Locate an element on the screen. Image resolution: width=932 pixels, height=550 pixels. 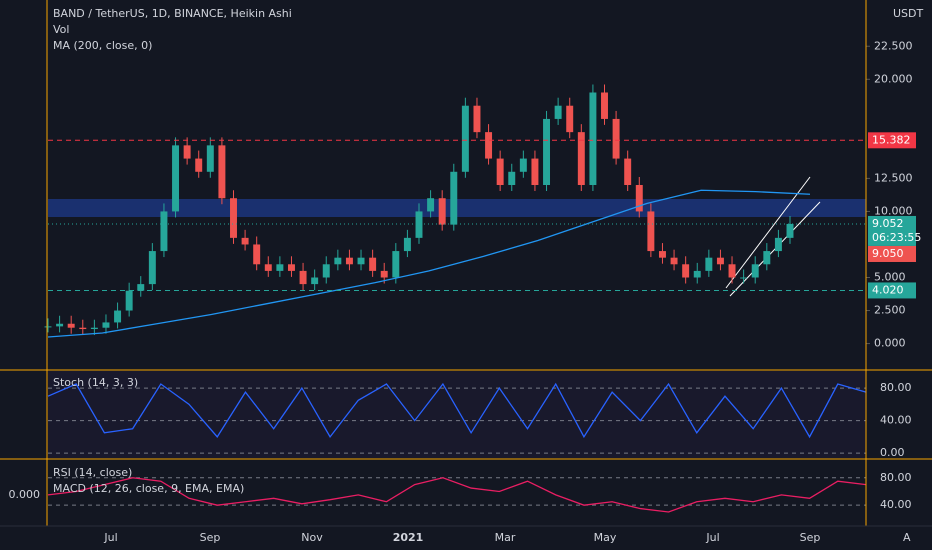
vol: Vol is located at coordinates (61, 29).